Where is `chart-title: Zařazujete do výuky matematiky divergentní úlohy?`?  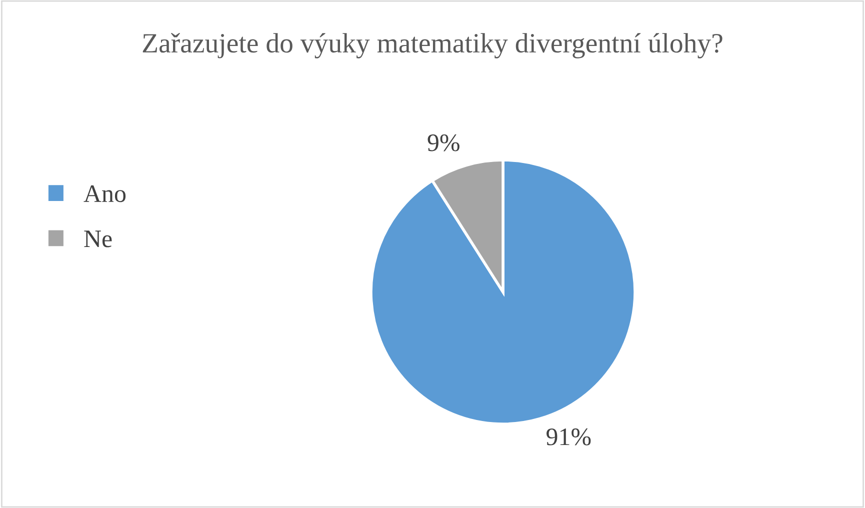 chart-title: Zařazujete do výuky matematiky divergentní úlohy? is located at coordinates (432, 45).